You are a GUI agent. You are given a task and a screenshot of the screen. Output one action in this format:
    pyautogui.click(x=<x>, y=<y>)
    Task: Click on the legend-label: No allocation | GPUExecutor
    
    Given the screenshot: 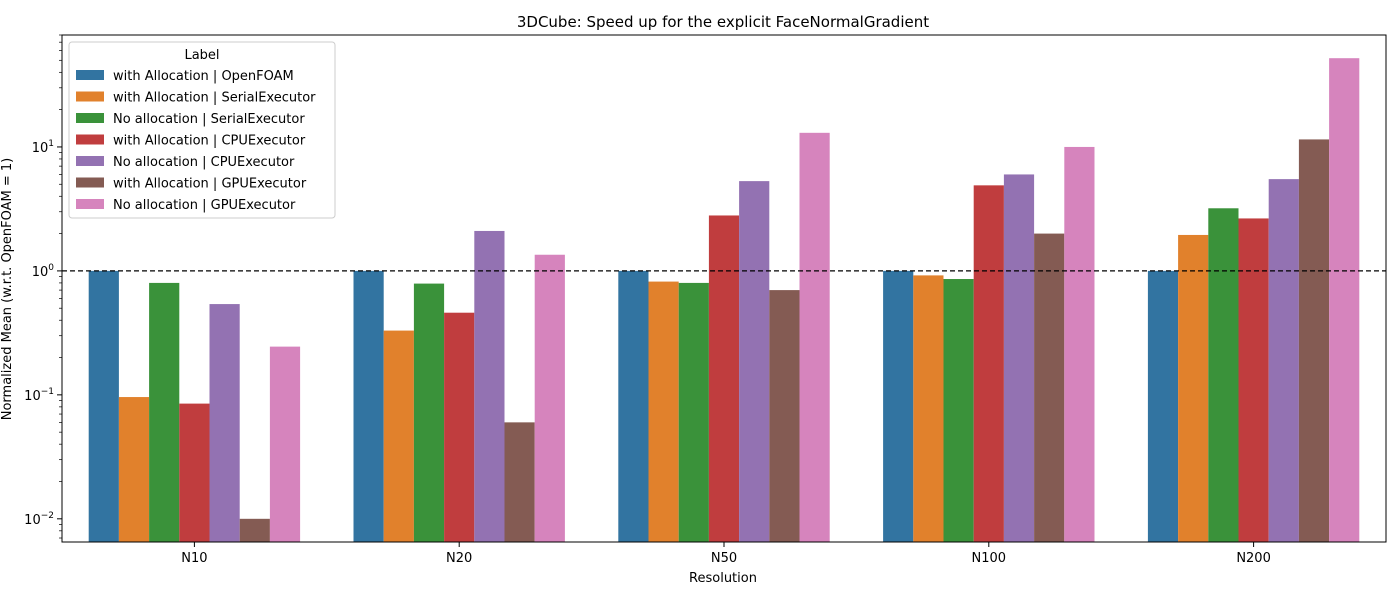 What is the action you would take?
    pyautogui.click(x=204, y=205)
    